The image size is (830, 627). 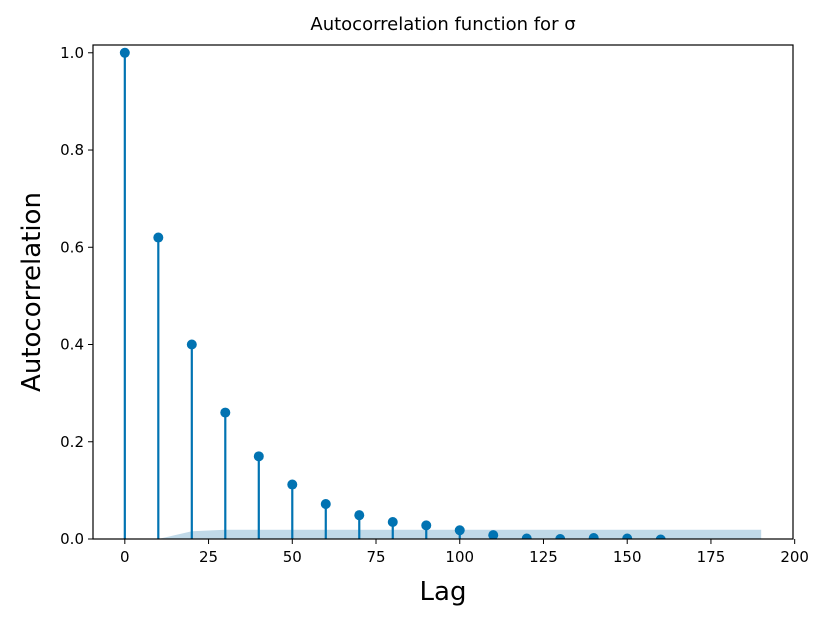 What do you see at coordinates (72, 247) in the screenshot?
I see `y-tick-label: 0.6` at bounding box center [72, 247].